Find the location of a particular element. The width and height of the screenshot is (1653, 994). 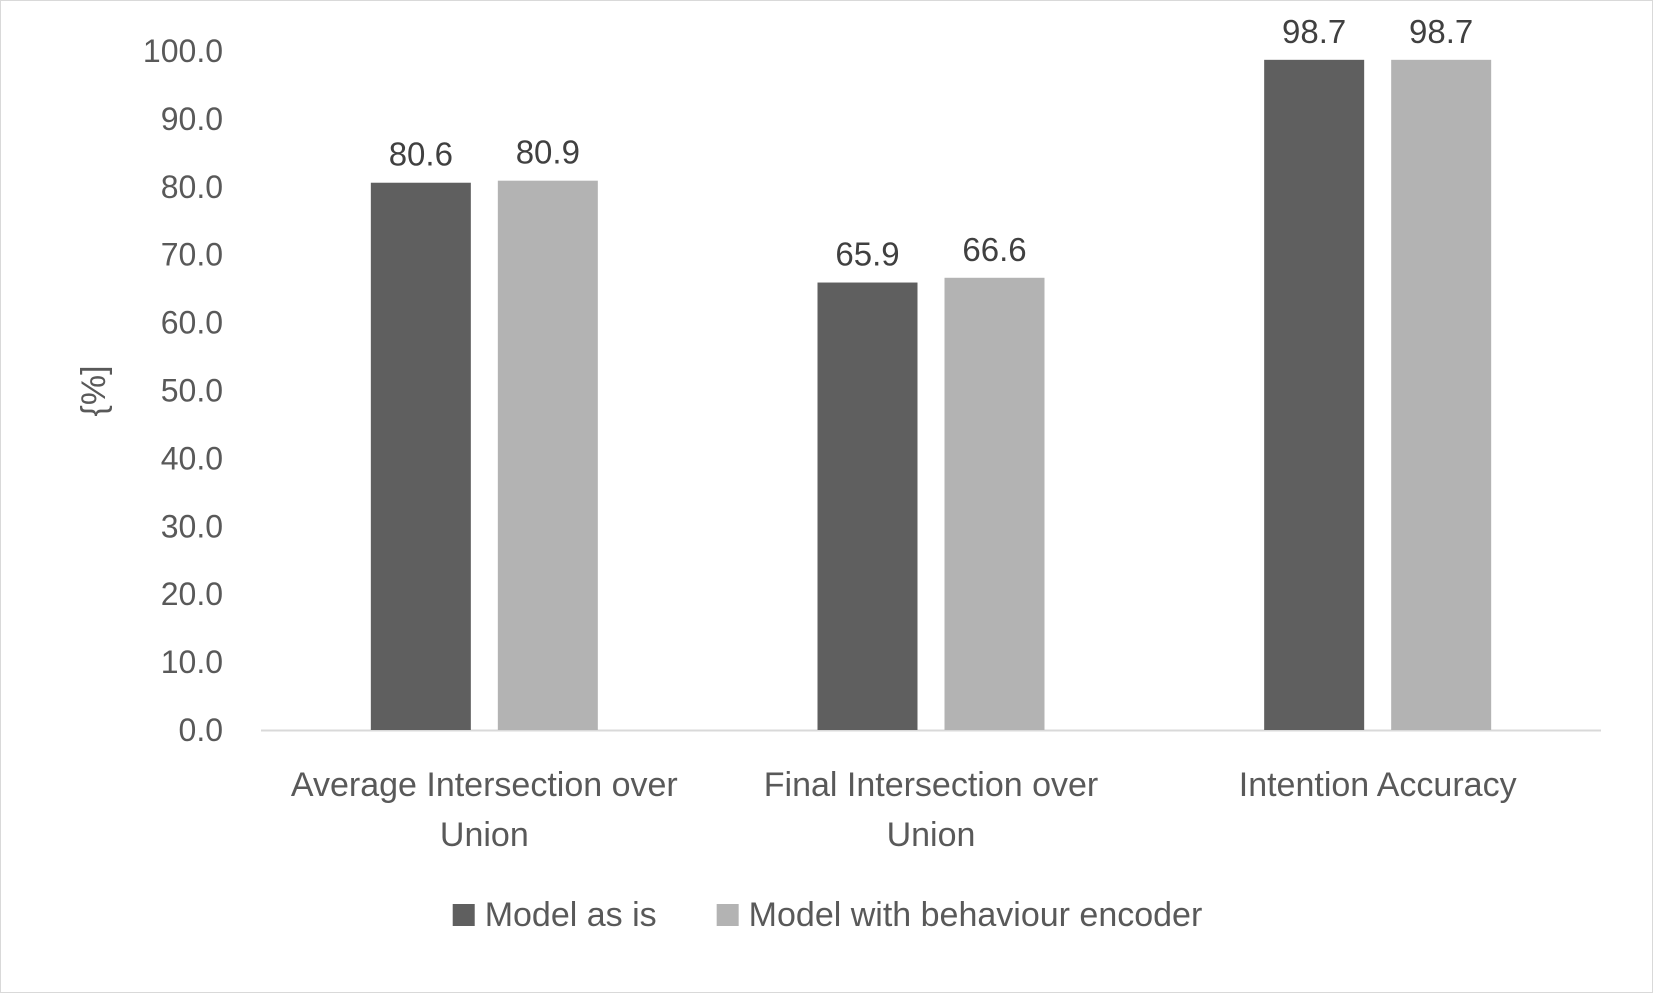

y-tick-label: 90.0 is located at coordinates (192, 119).